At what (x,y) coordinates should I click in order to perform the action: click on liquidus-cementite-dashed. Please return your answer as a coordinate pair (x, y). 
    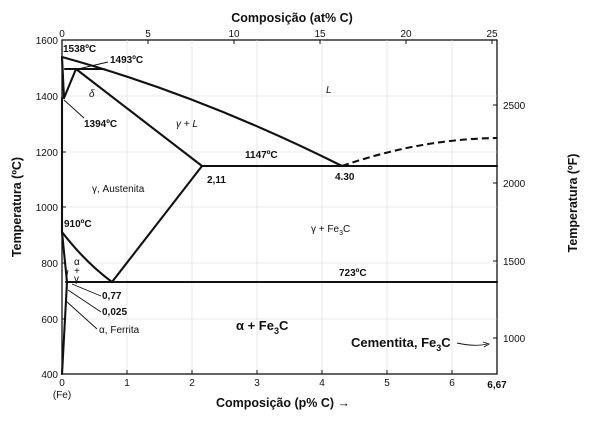
    Looking at the image, I should click on (419, 151).